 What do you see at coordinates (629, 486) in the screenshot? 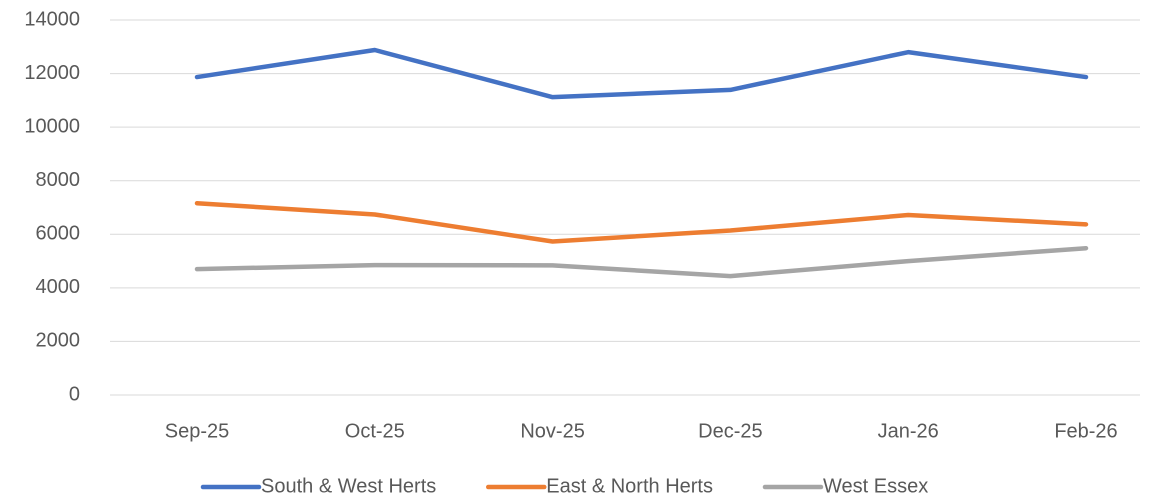
I see `legend-label: East & North Herts` at bounding box center [629, 486].